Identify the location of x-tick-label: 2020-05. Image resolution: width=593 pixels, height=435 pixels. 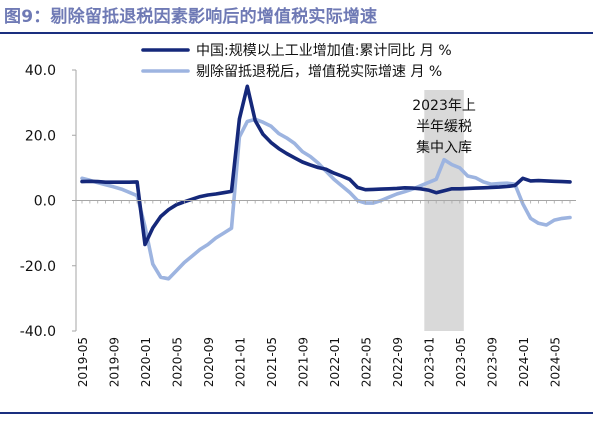
(178, 362).